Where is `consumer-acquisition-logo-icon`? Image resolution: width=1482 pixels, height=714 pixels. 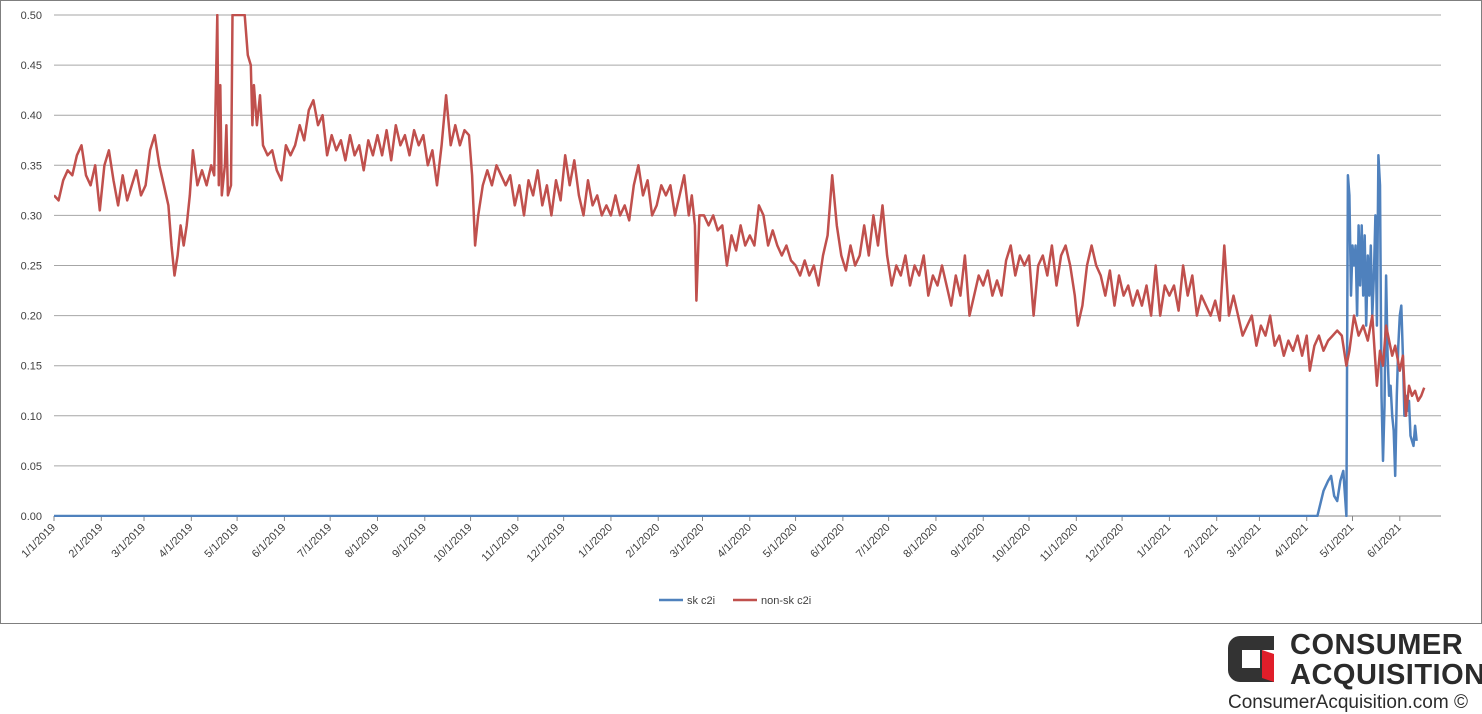
consumer-acquisition-logo-icon is located at coordinates (1251, 659).